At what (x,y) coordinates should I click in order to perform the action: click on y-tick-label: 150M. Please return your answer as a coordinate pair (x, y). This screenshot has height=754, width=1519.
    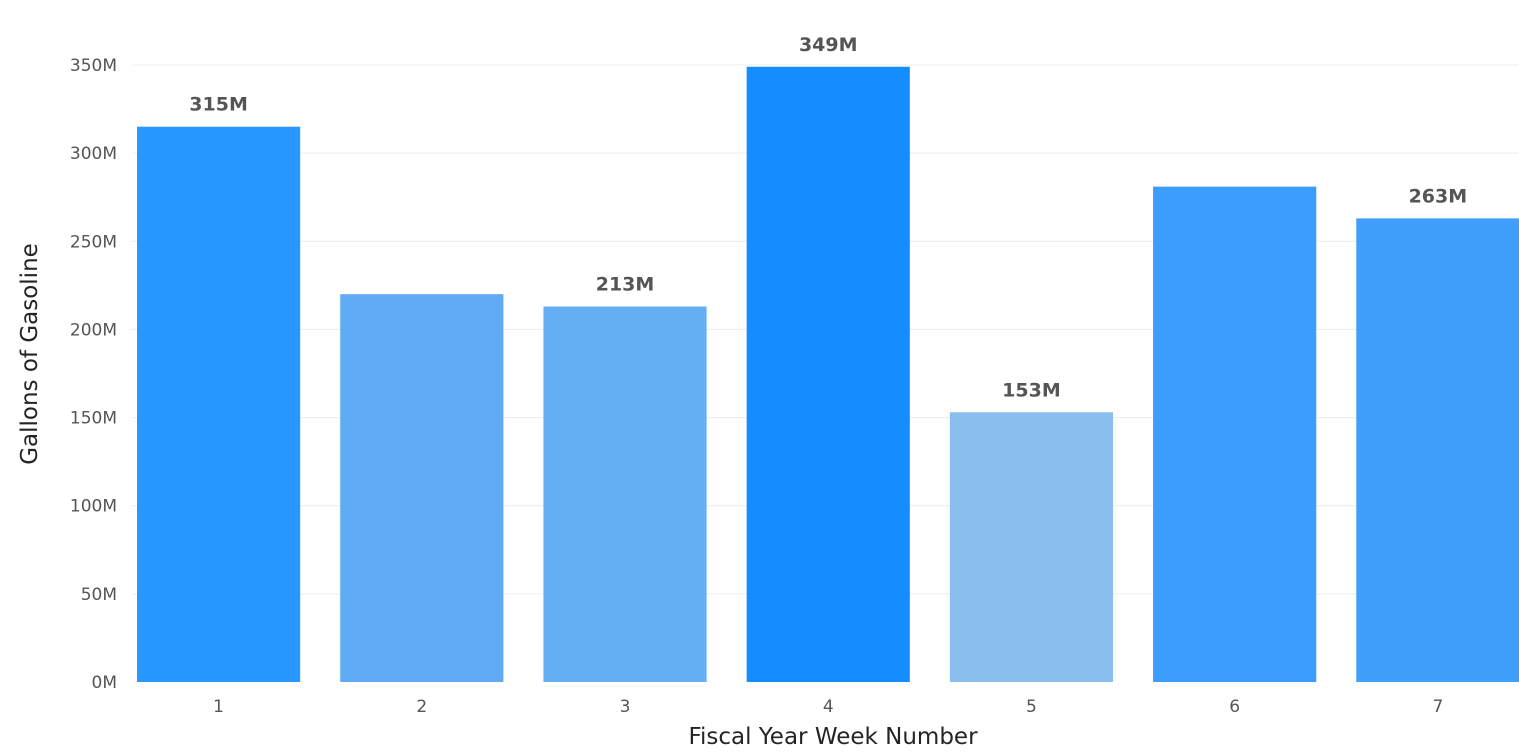
    Looking at the image, I should click on (93, 419).